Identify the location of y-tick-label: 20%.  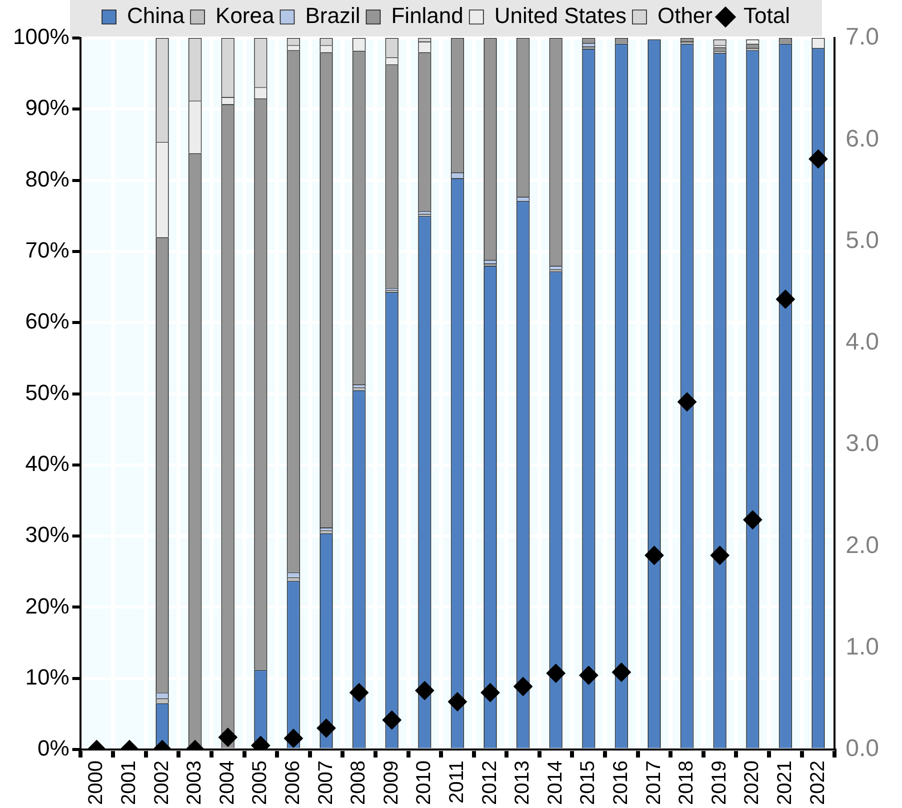
(47, 605).